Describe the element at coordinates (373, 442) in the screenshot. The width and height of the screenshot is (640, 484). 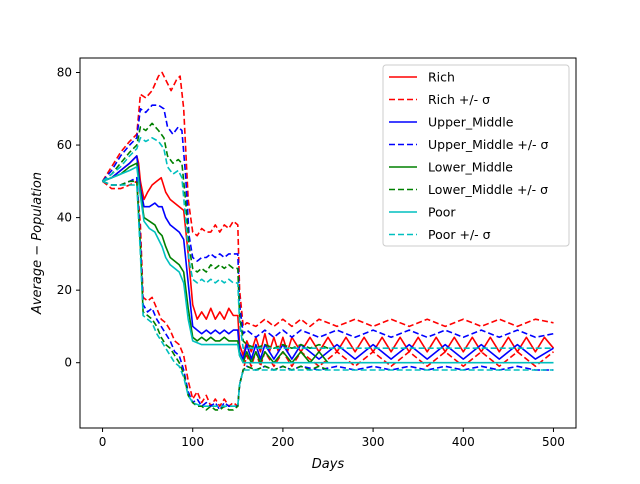
I see `x-tick-label-3: 300` at that location.